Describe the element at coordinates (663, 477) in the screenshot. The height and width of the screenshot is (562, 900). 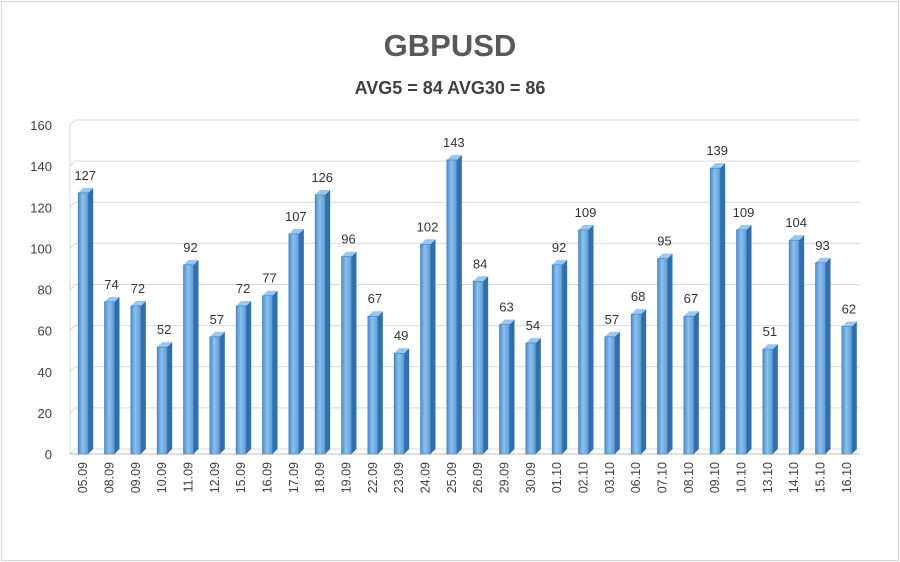
I see `x-tick-label: 07.10` at that location.